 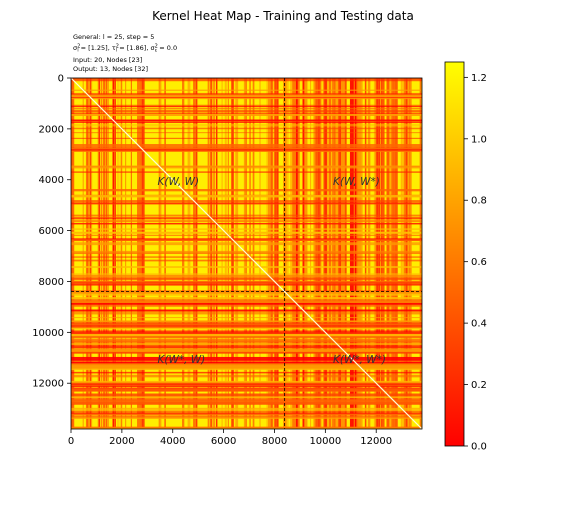 I want to click on colorbar-tick-label: 0.8, so click(x=479, y=201).